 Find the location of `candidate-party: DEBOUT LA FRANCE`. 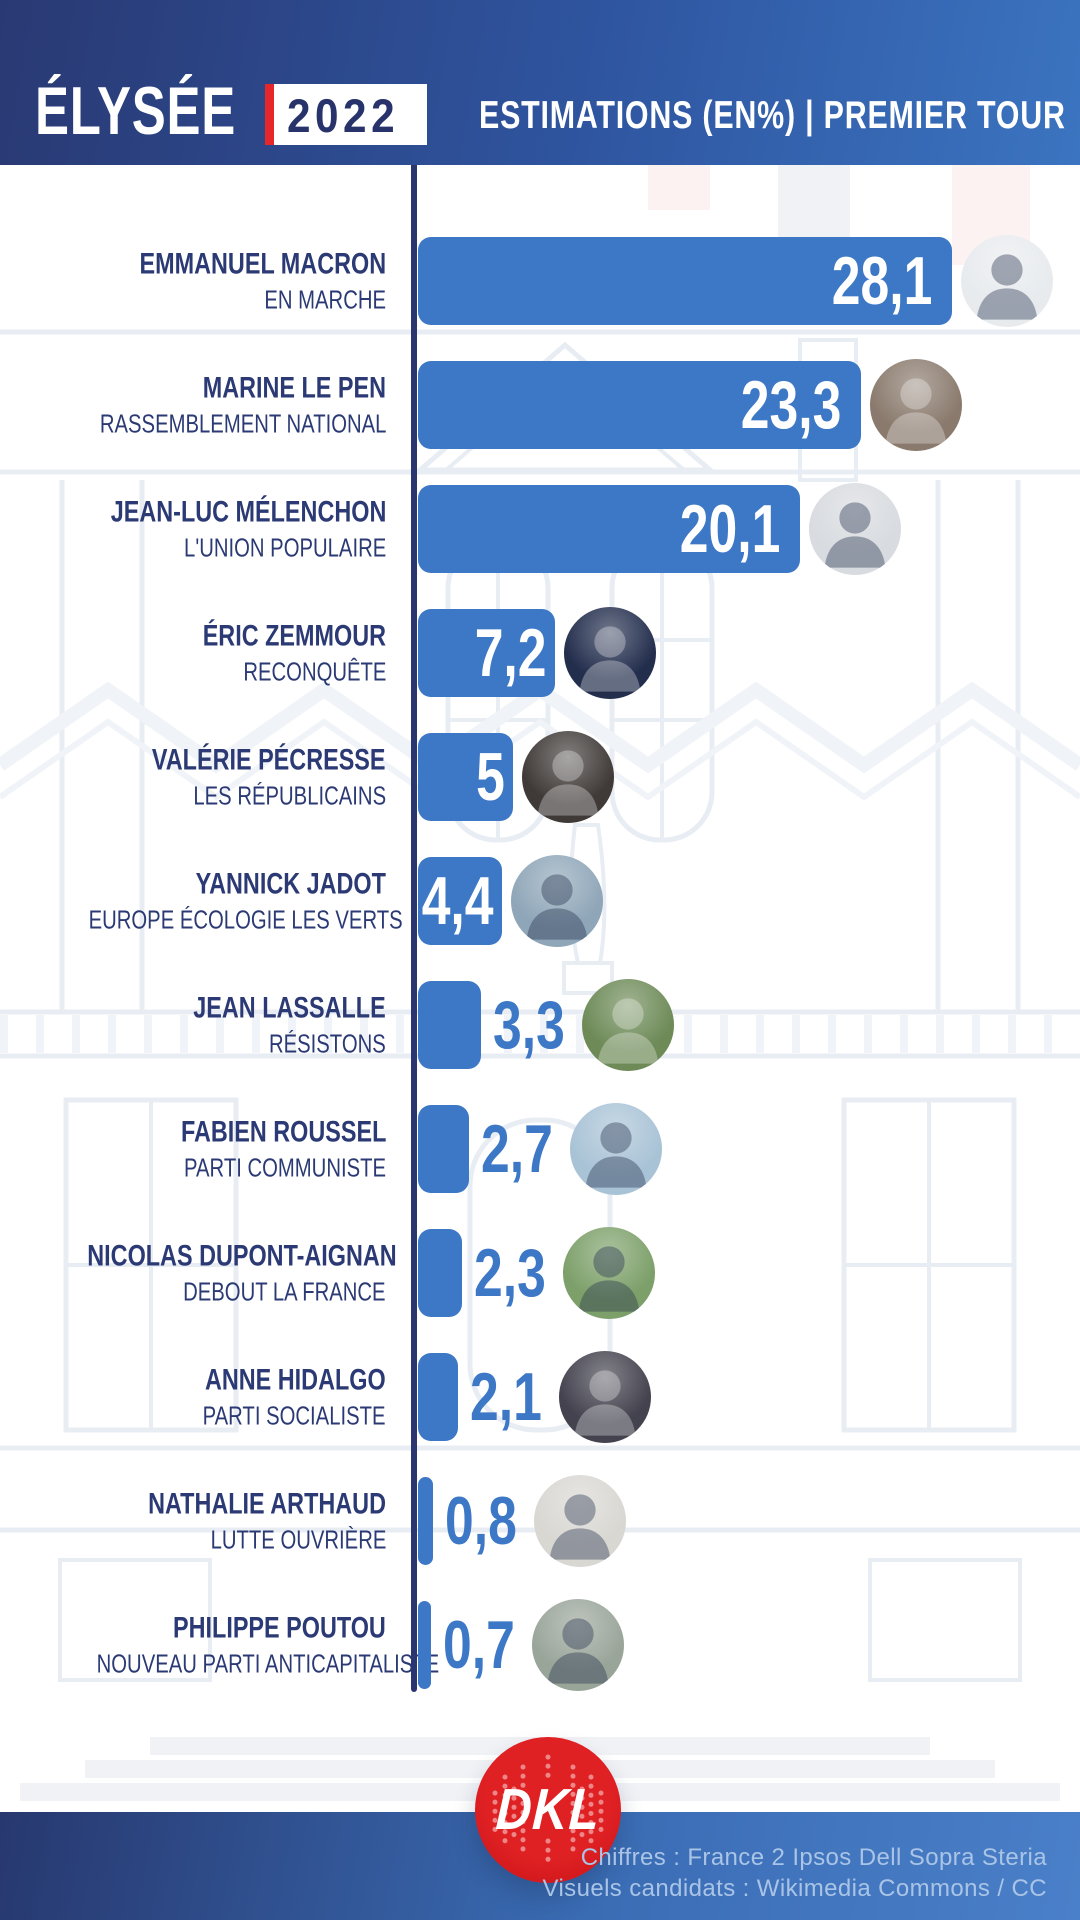

candidate-party: DEBOUT LA FRANCE is located at coordinates (284, 1290).